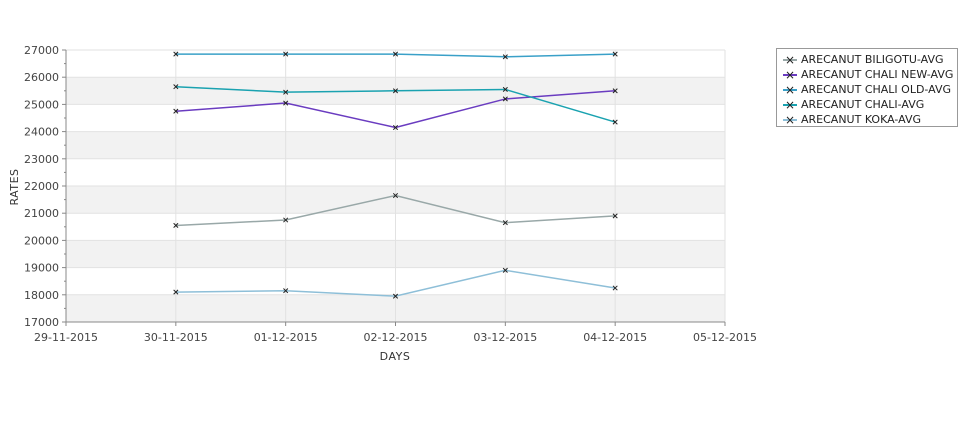  Describe the element at coordinates (41, 213) in the screenshot. I see `y-tick-label: 21000` at that location.